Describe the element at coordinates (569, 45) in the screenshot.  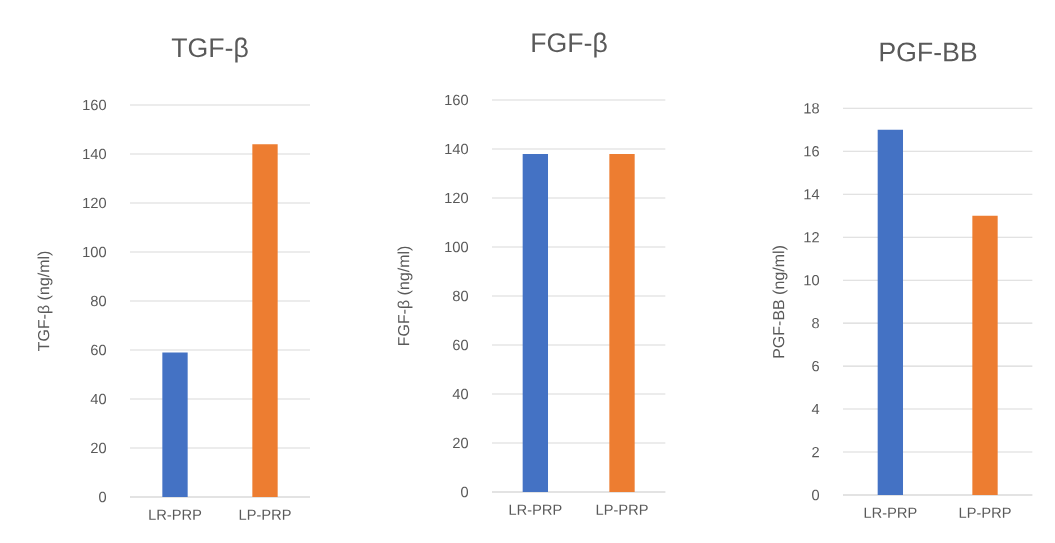
I see `chart-title: FGF-β` at that location.